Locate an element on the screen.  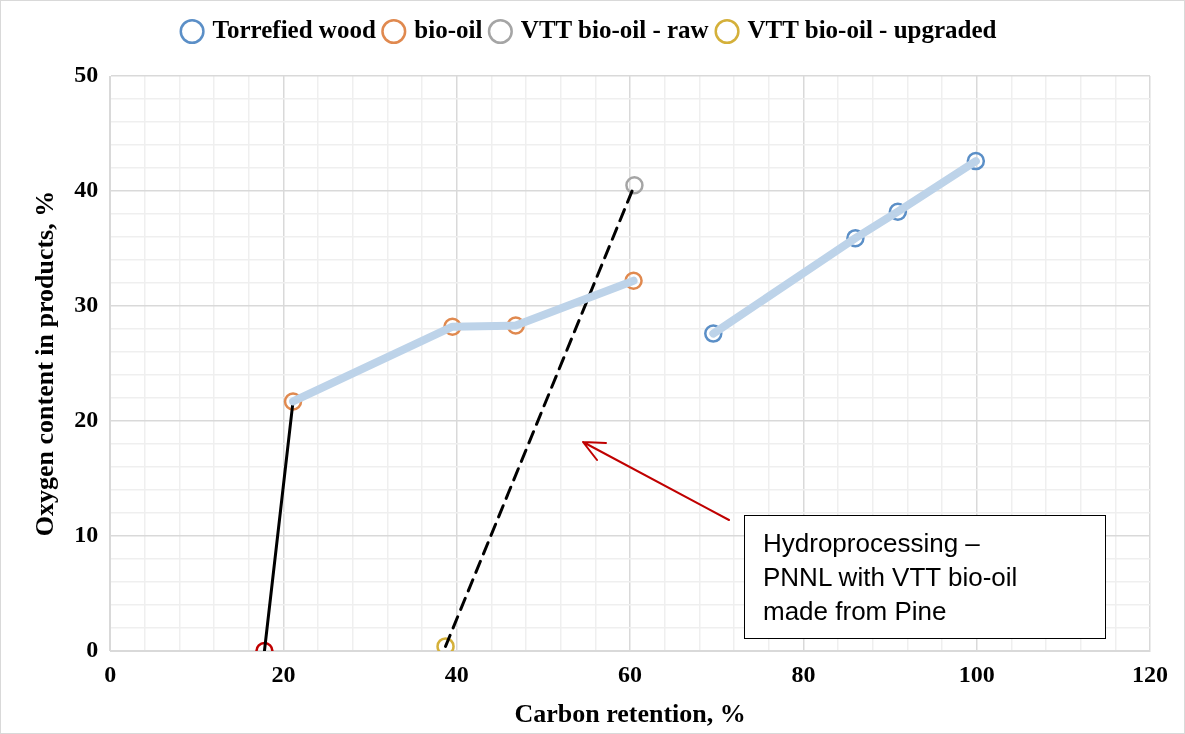
point is located at coordinates (634, 185).